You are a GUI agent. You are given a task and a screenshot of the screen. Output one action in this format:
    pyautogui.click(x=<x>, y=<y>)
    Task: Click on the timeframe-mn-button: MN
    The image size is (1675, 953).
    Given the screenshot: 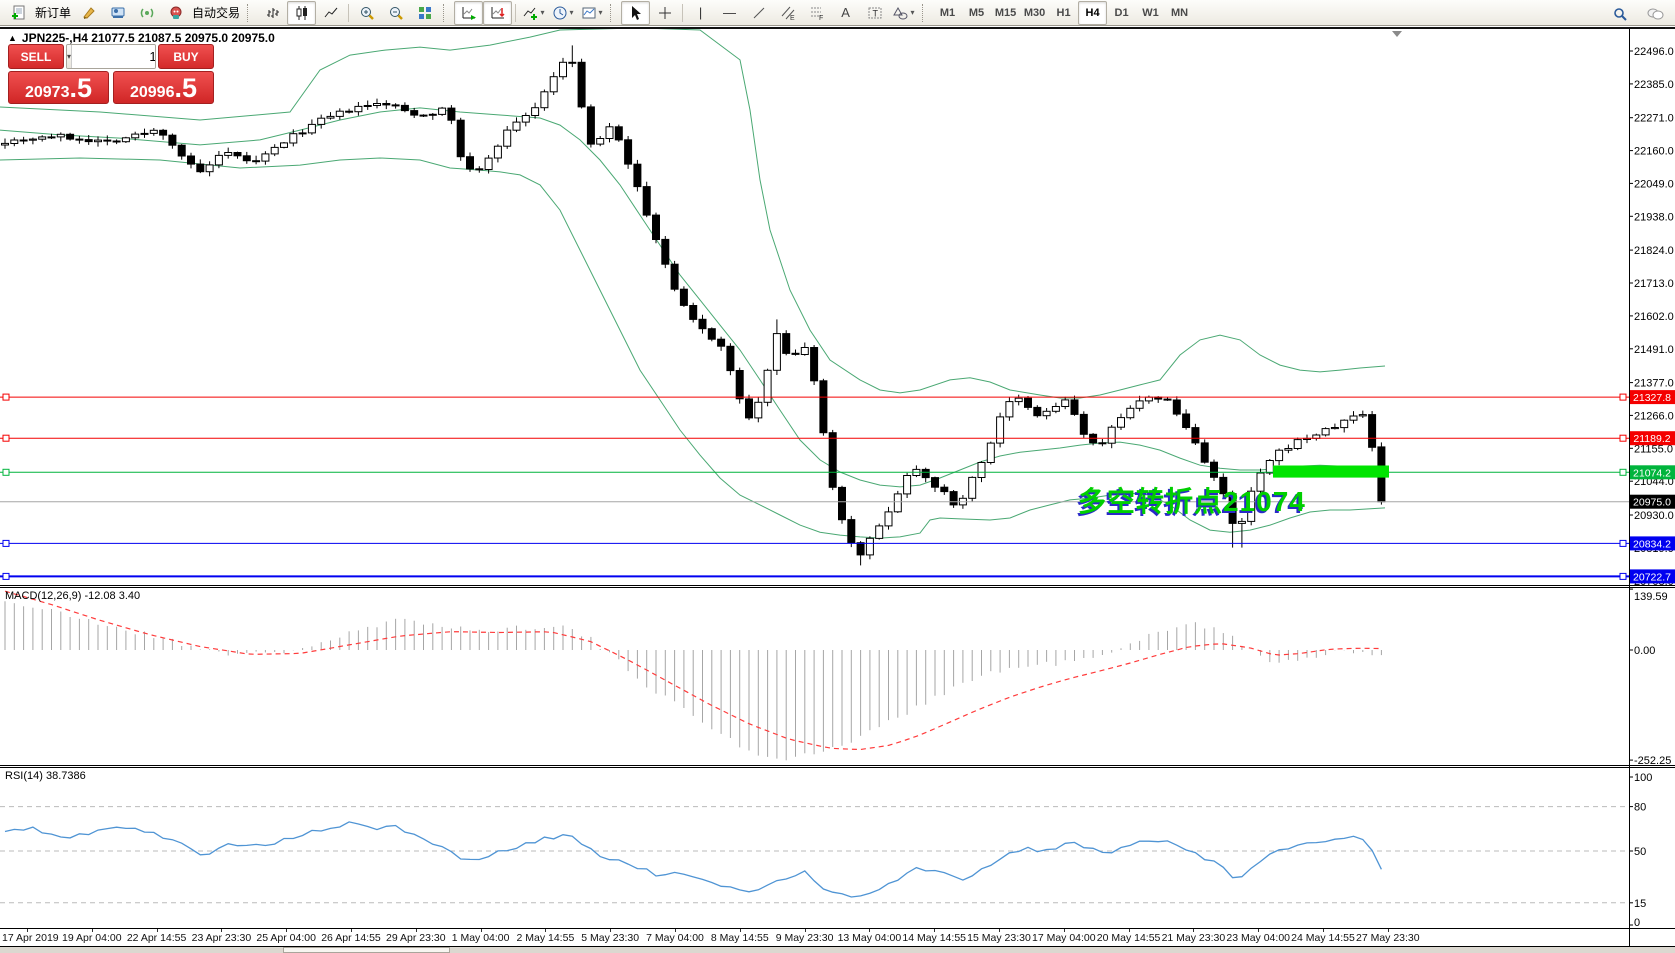 What is the action you would take?
    pyautogui.click(x=1179, y=12)
    